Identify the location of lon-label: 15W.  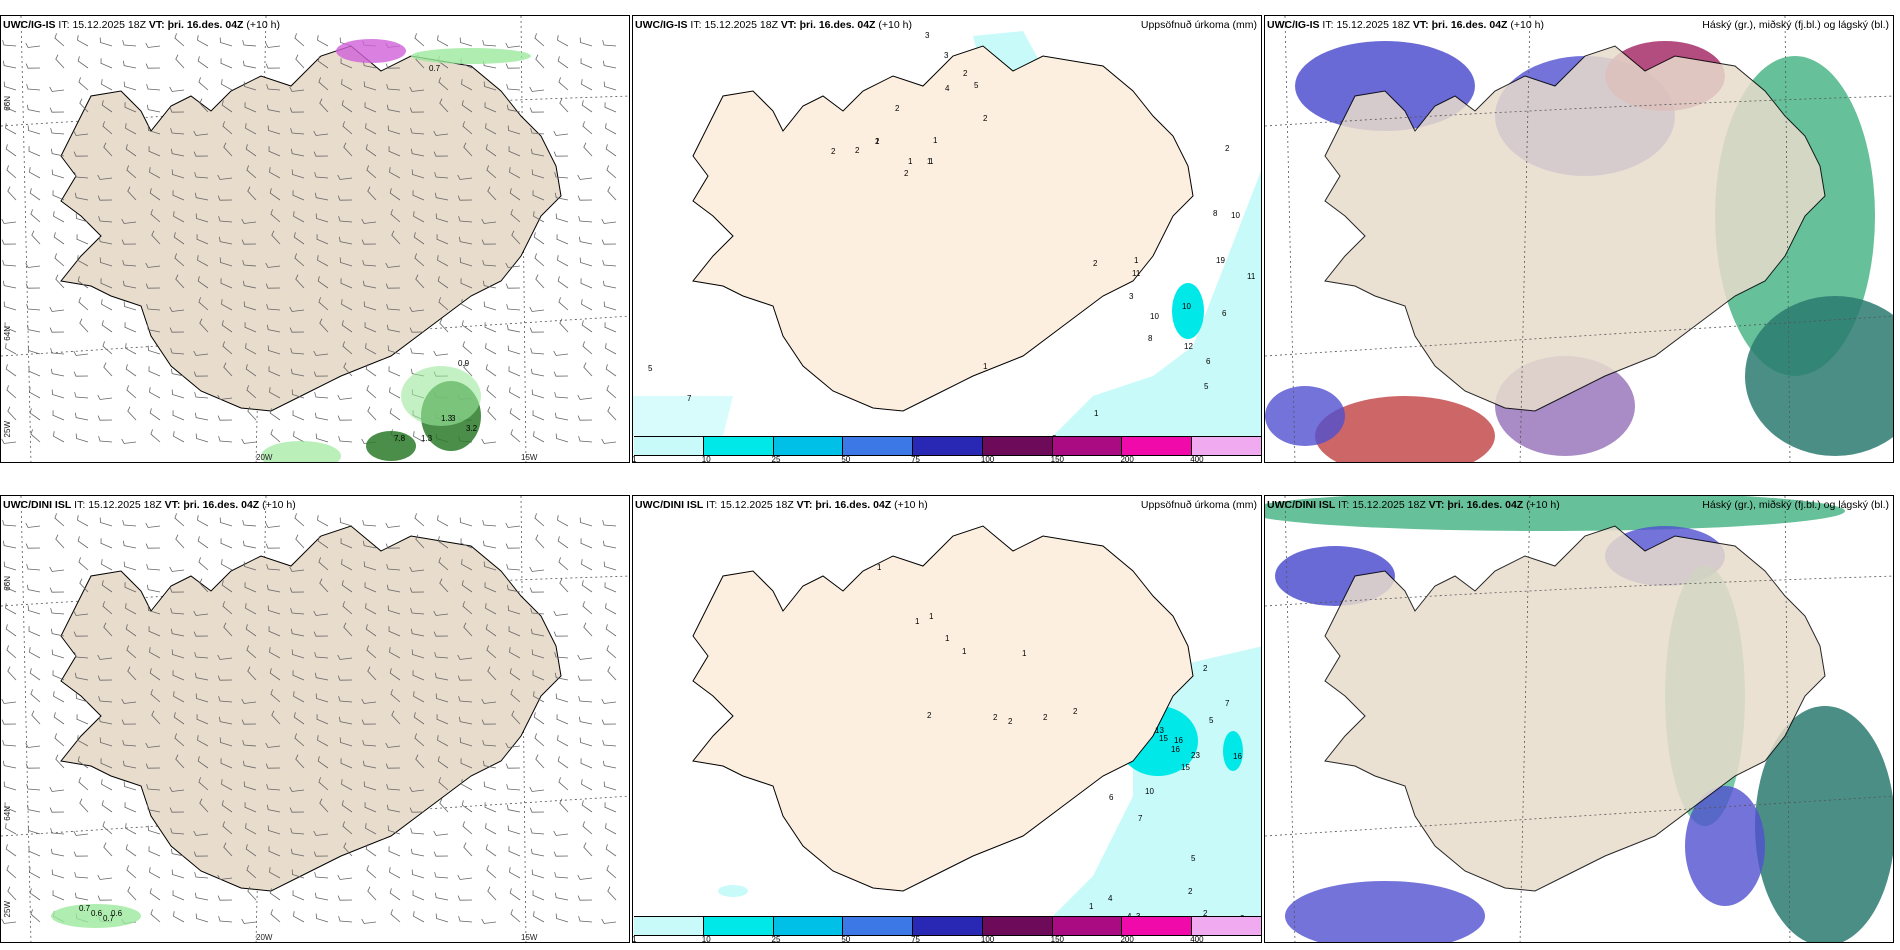
(529, 457).